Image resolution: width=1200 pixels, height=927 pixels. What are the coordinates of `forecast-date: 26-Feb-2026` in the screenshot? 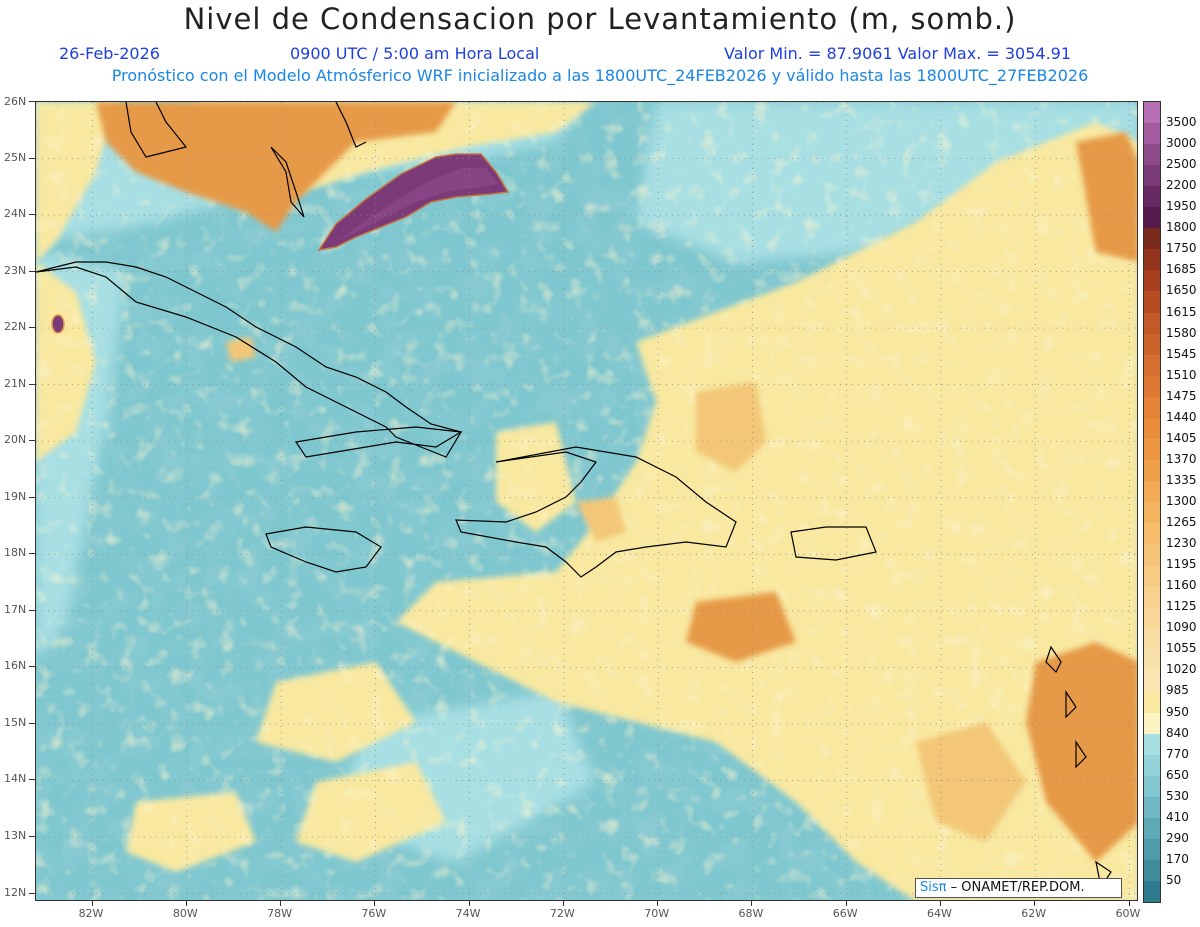 It's located at (109, 53).